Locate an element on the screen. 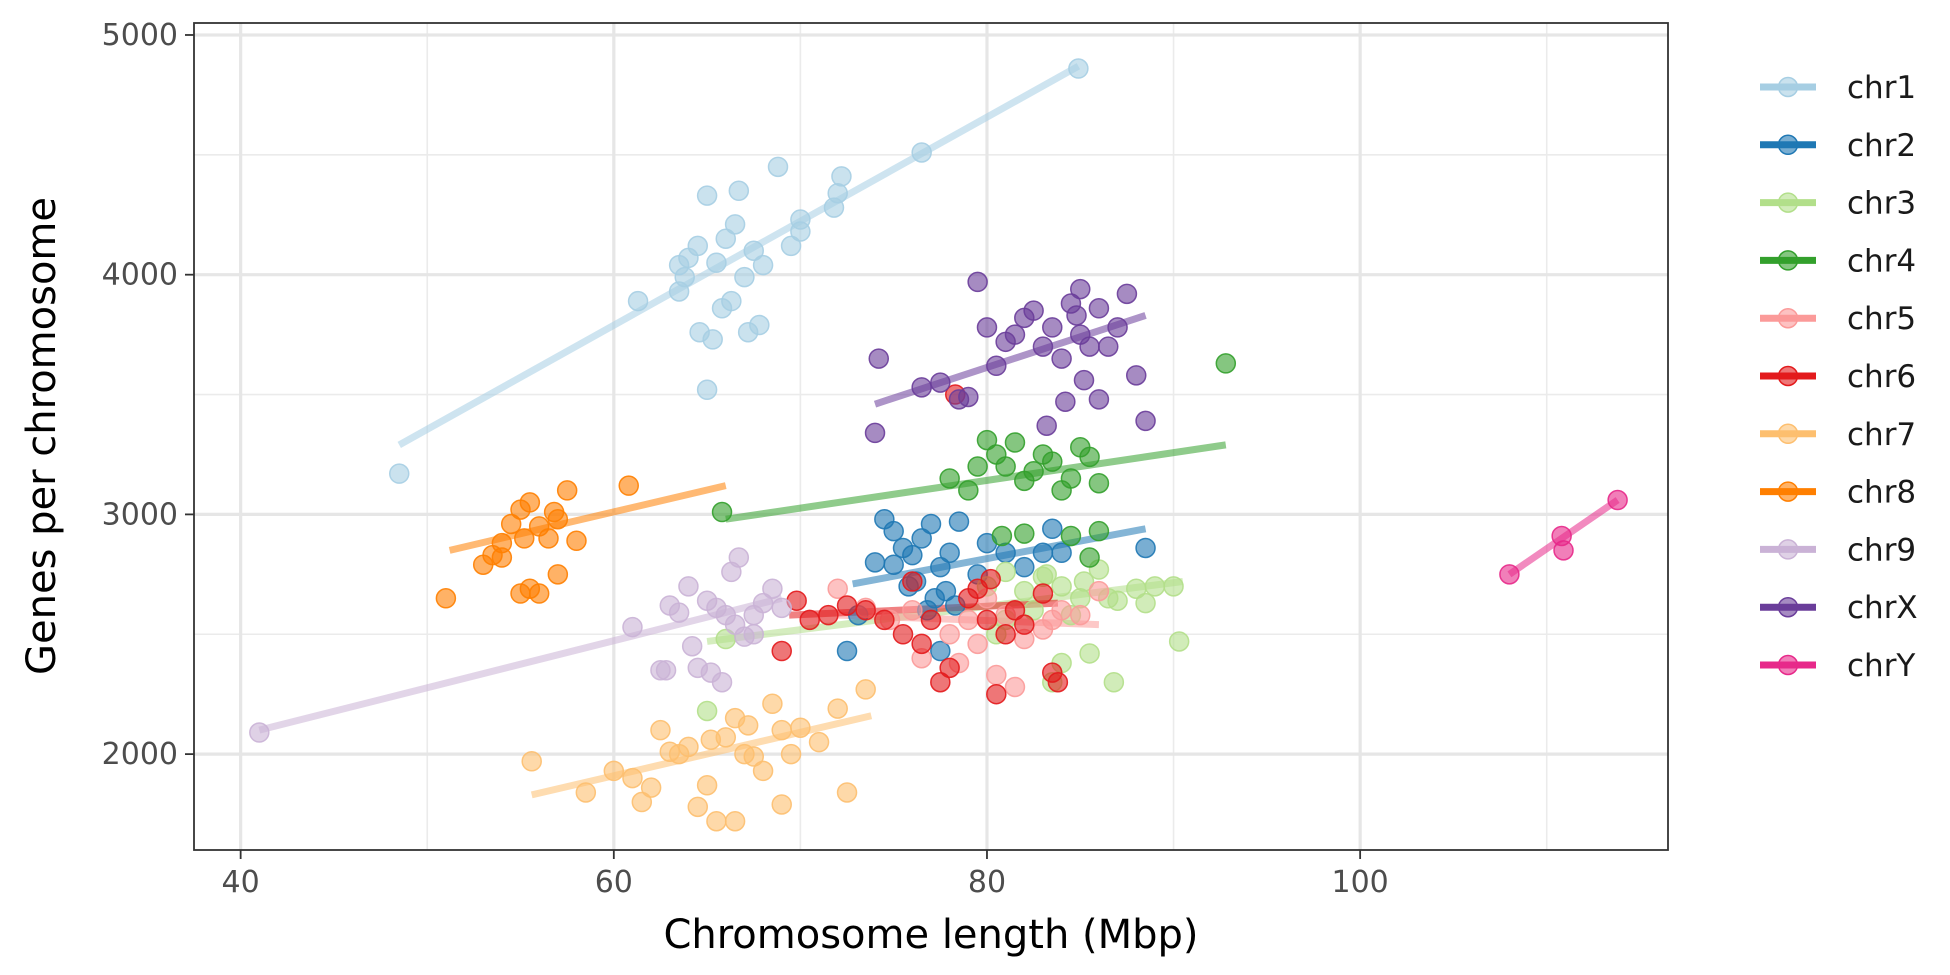  legend-label: chr1 is located at coordinates (1881, 88).